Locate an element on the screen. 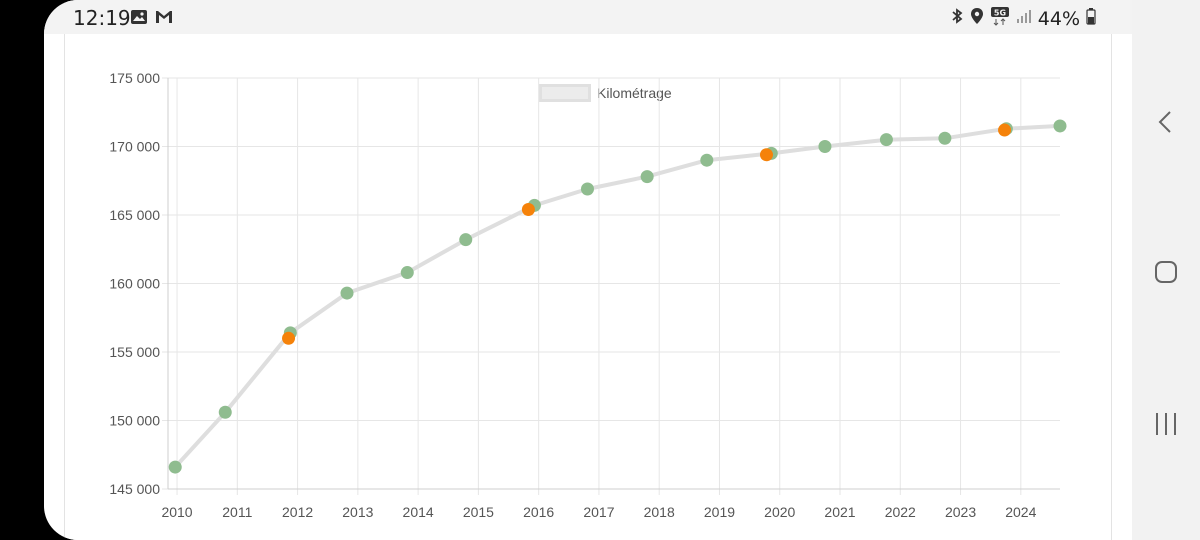 The image size is (1200, 540). x-tick-label: 2021 is located at coordinates (839, 512).